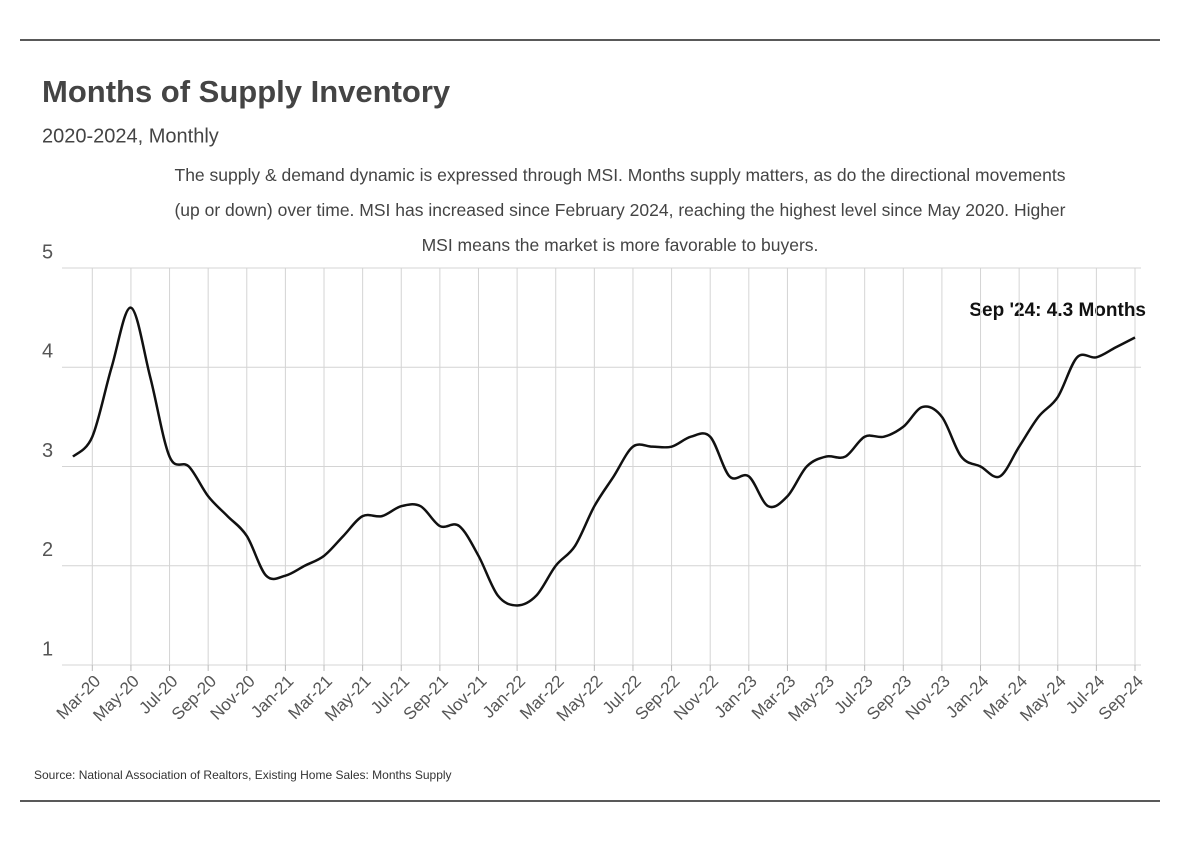  What do you see at coordinates (47, 649) in the screenshot?
I see `y-tick-label: 1` at bounding box center [47, 649].